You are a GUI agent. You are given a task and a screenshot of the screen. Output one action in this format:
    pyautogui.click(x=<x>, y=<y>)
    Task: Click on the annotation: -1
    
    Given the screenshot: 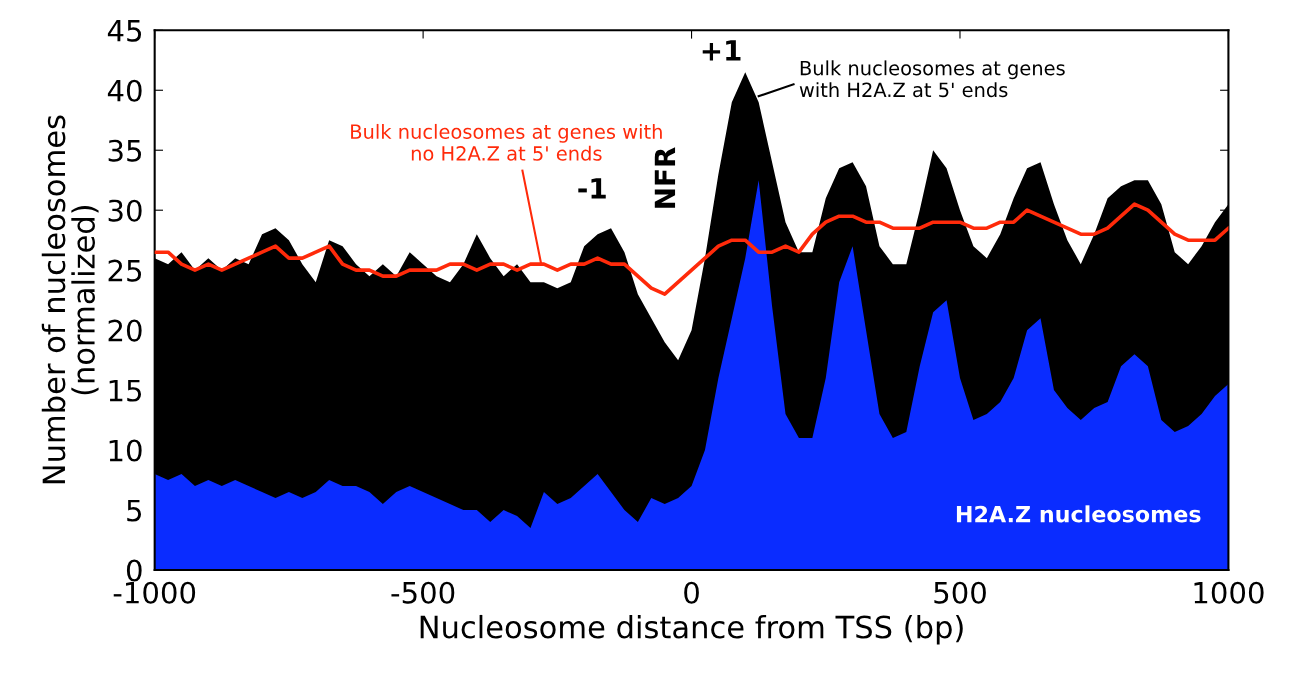 What is the action you would take?
    pyautogui.click(x=592, y=188)
    